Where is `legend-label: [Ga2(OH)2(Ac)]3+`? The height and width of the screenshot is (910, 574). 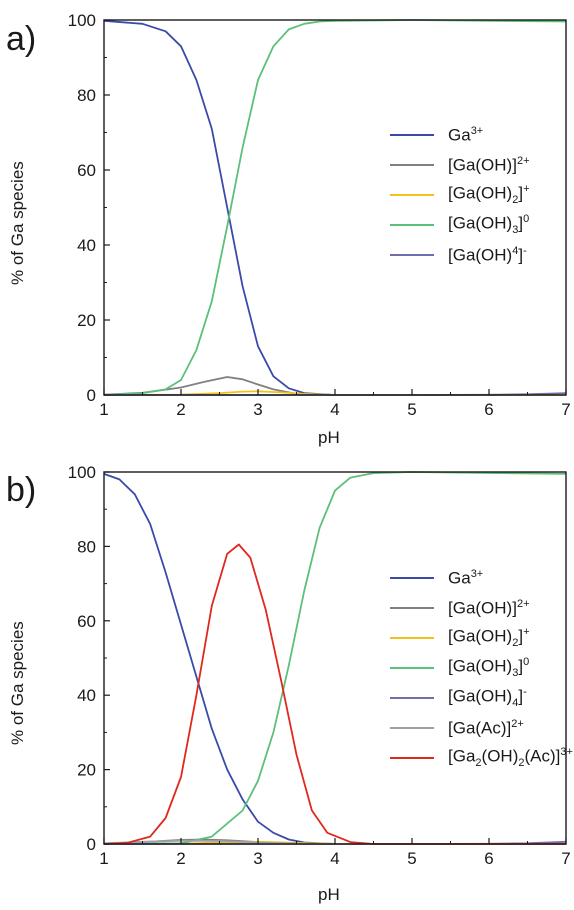 legend-label: [Ga2(OH)2(Ac)]3+ is located at coordinates (510, 758).